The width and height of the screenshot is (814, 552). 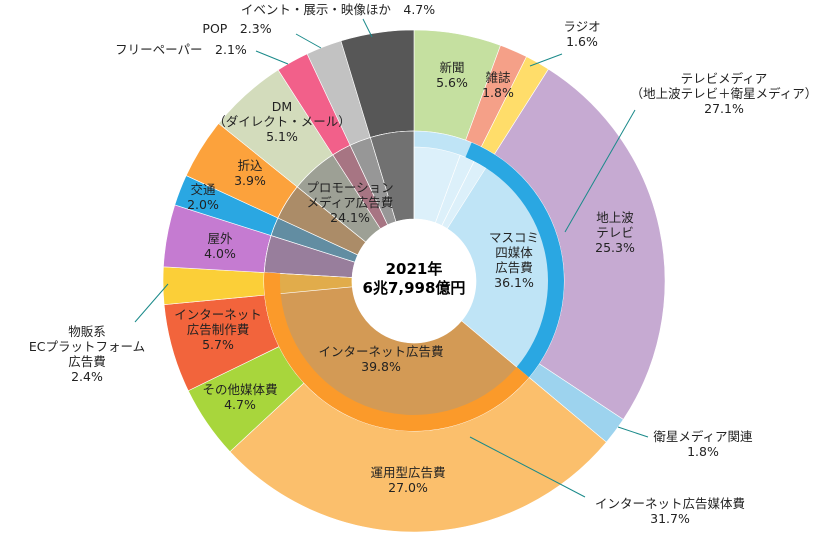 I want to click on center-total-label: 6兆7,998億円, so click(x=414, y=288).